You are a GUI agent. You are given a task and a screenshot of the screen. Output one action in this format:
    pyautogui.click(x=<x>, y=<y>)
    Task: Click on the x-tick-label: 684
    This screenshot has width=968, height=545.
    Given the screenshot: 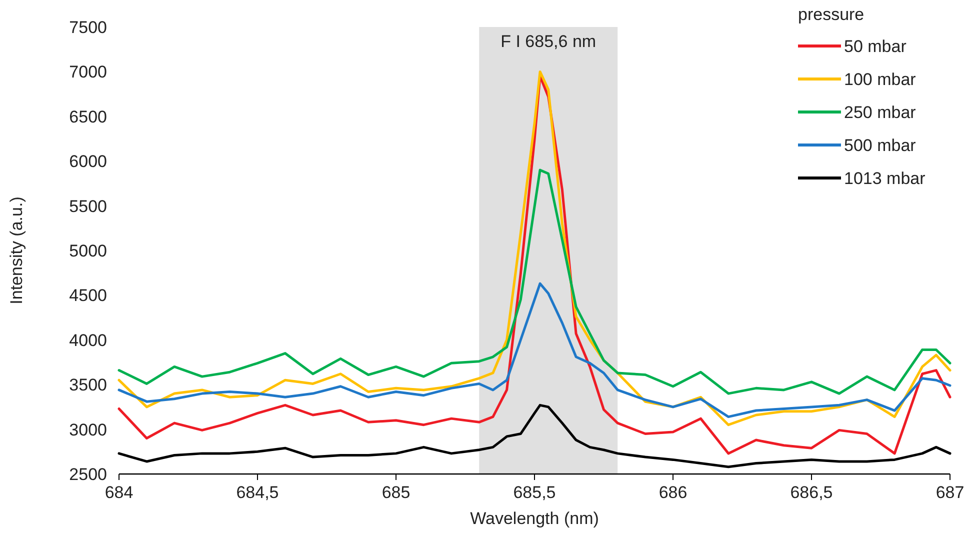 What is the action you would take?
    pyautogui.click(x=119, y=492)
    